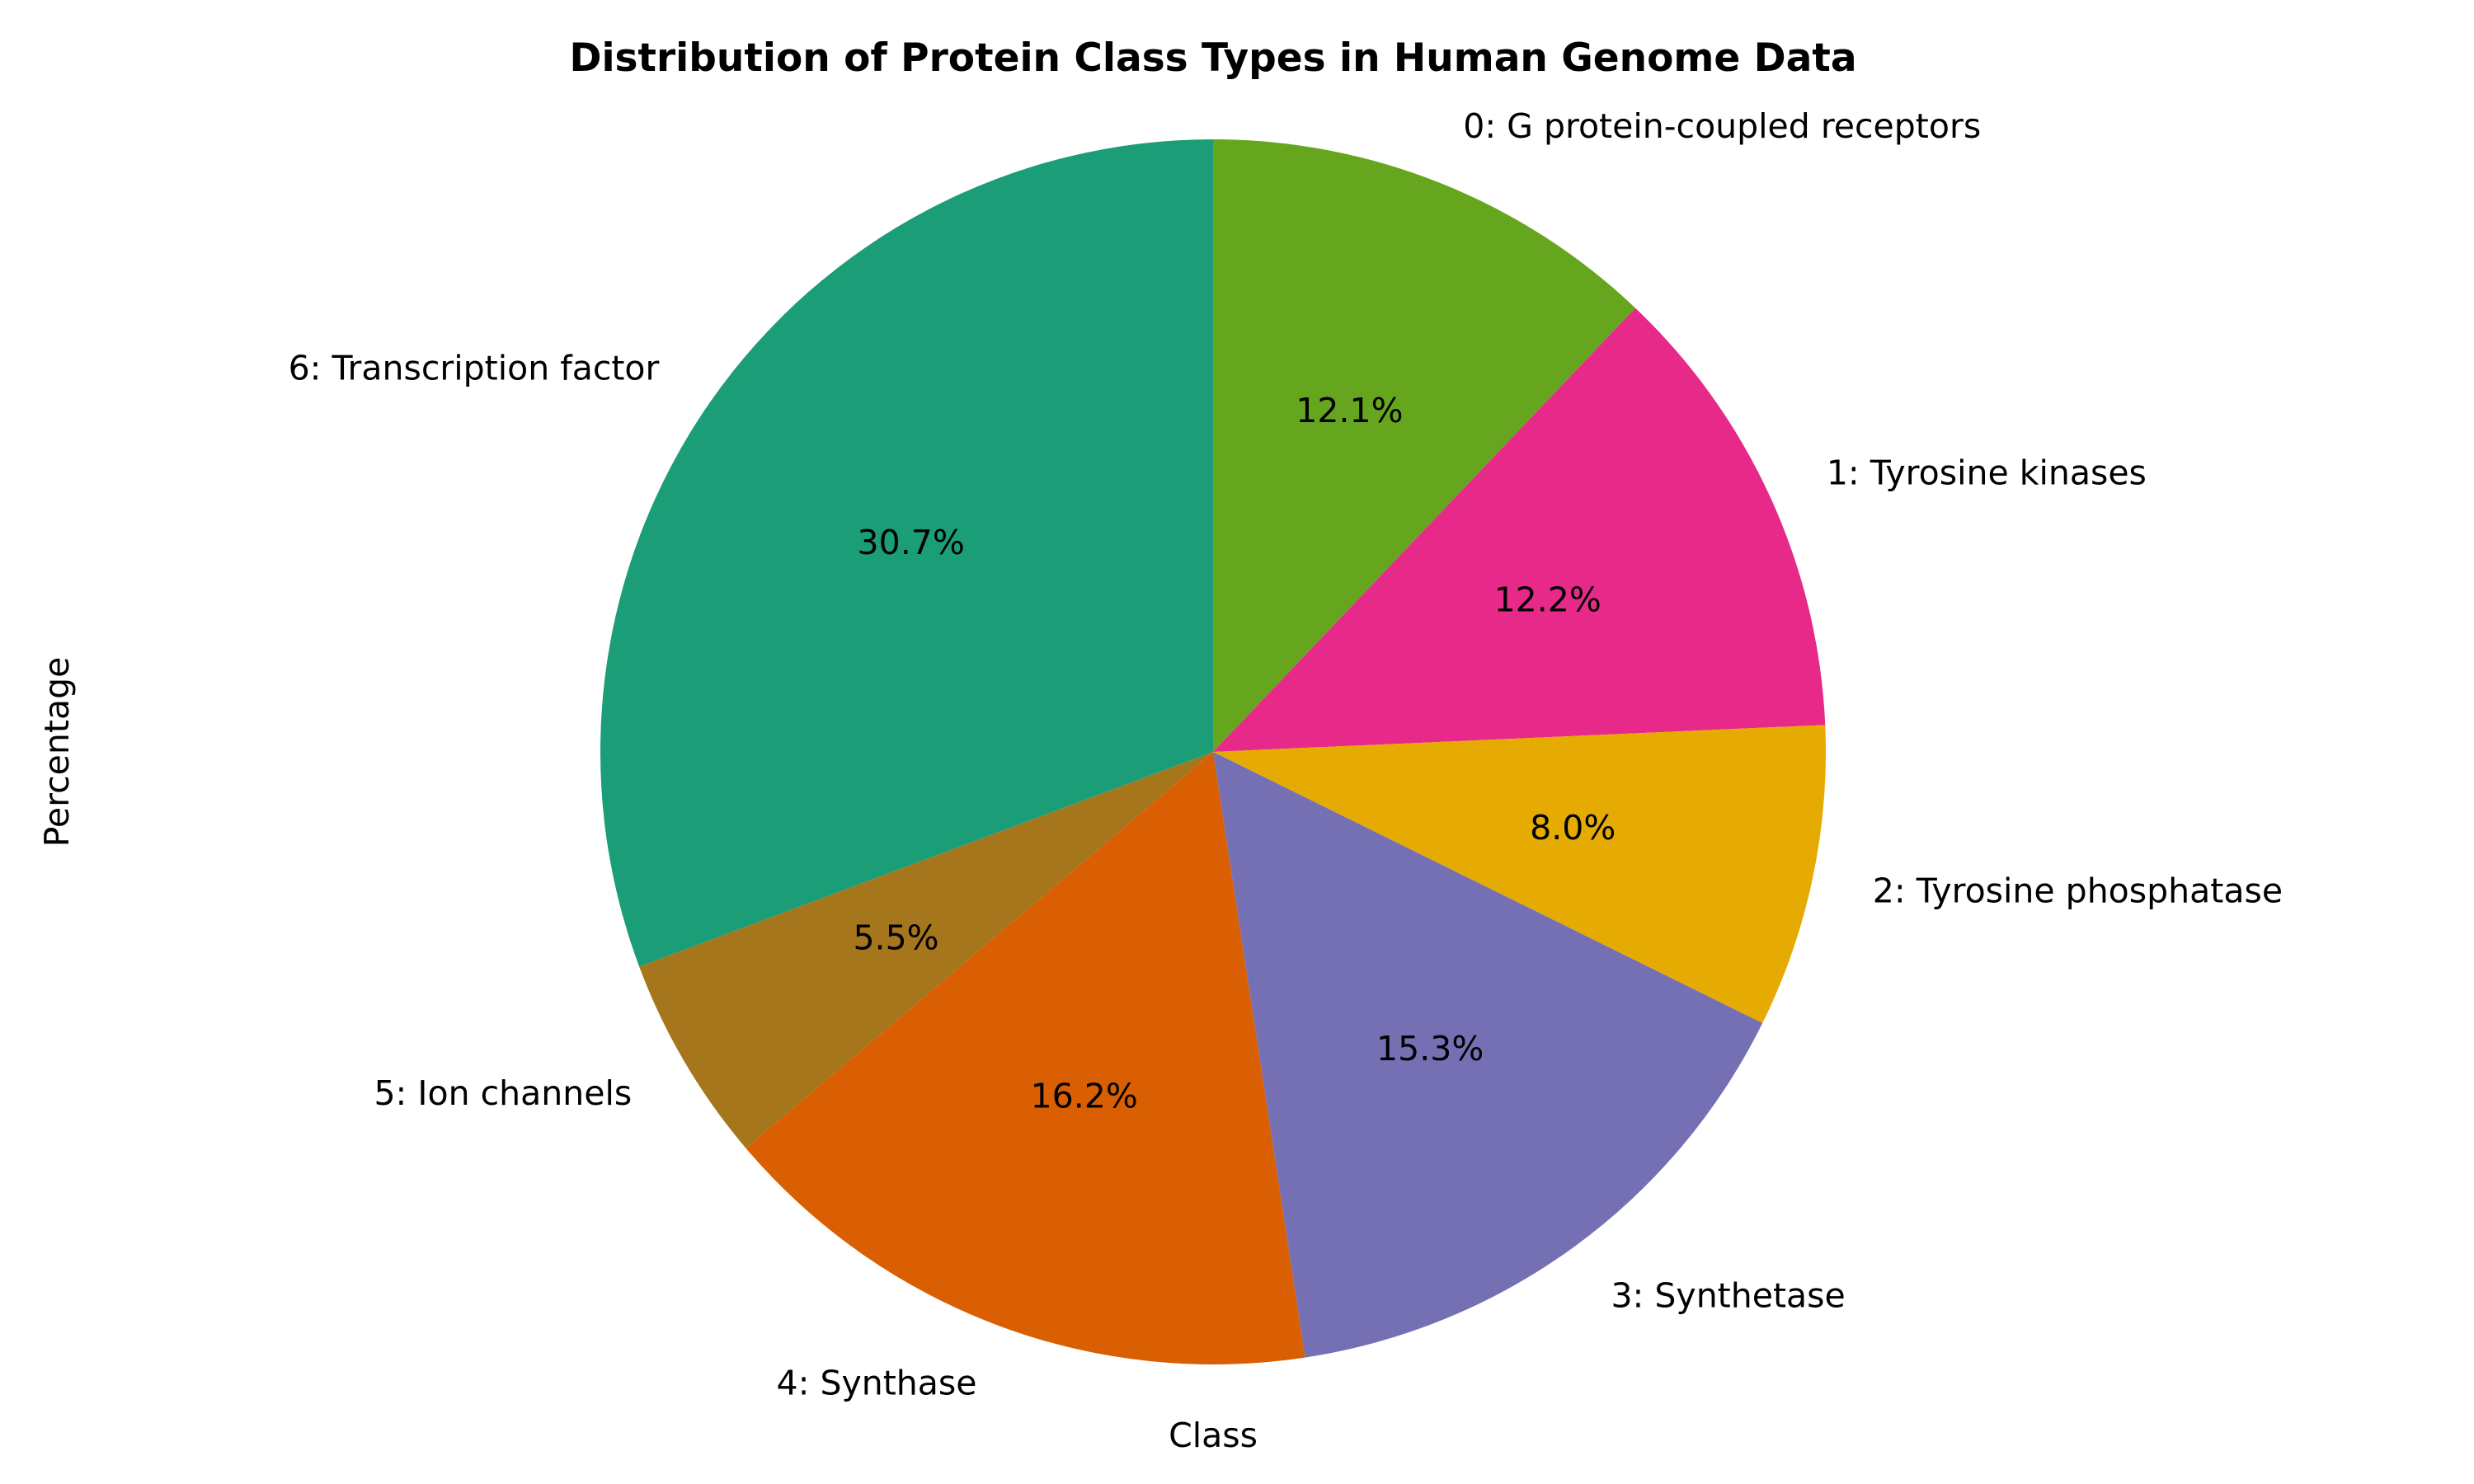 The image size is (2474, 1484). I want to click on y-axis-label: Percentage, so click(57, 752).